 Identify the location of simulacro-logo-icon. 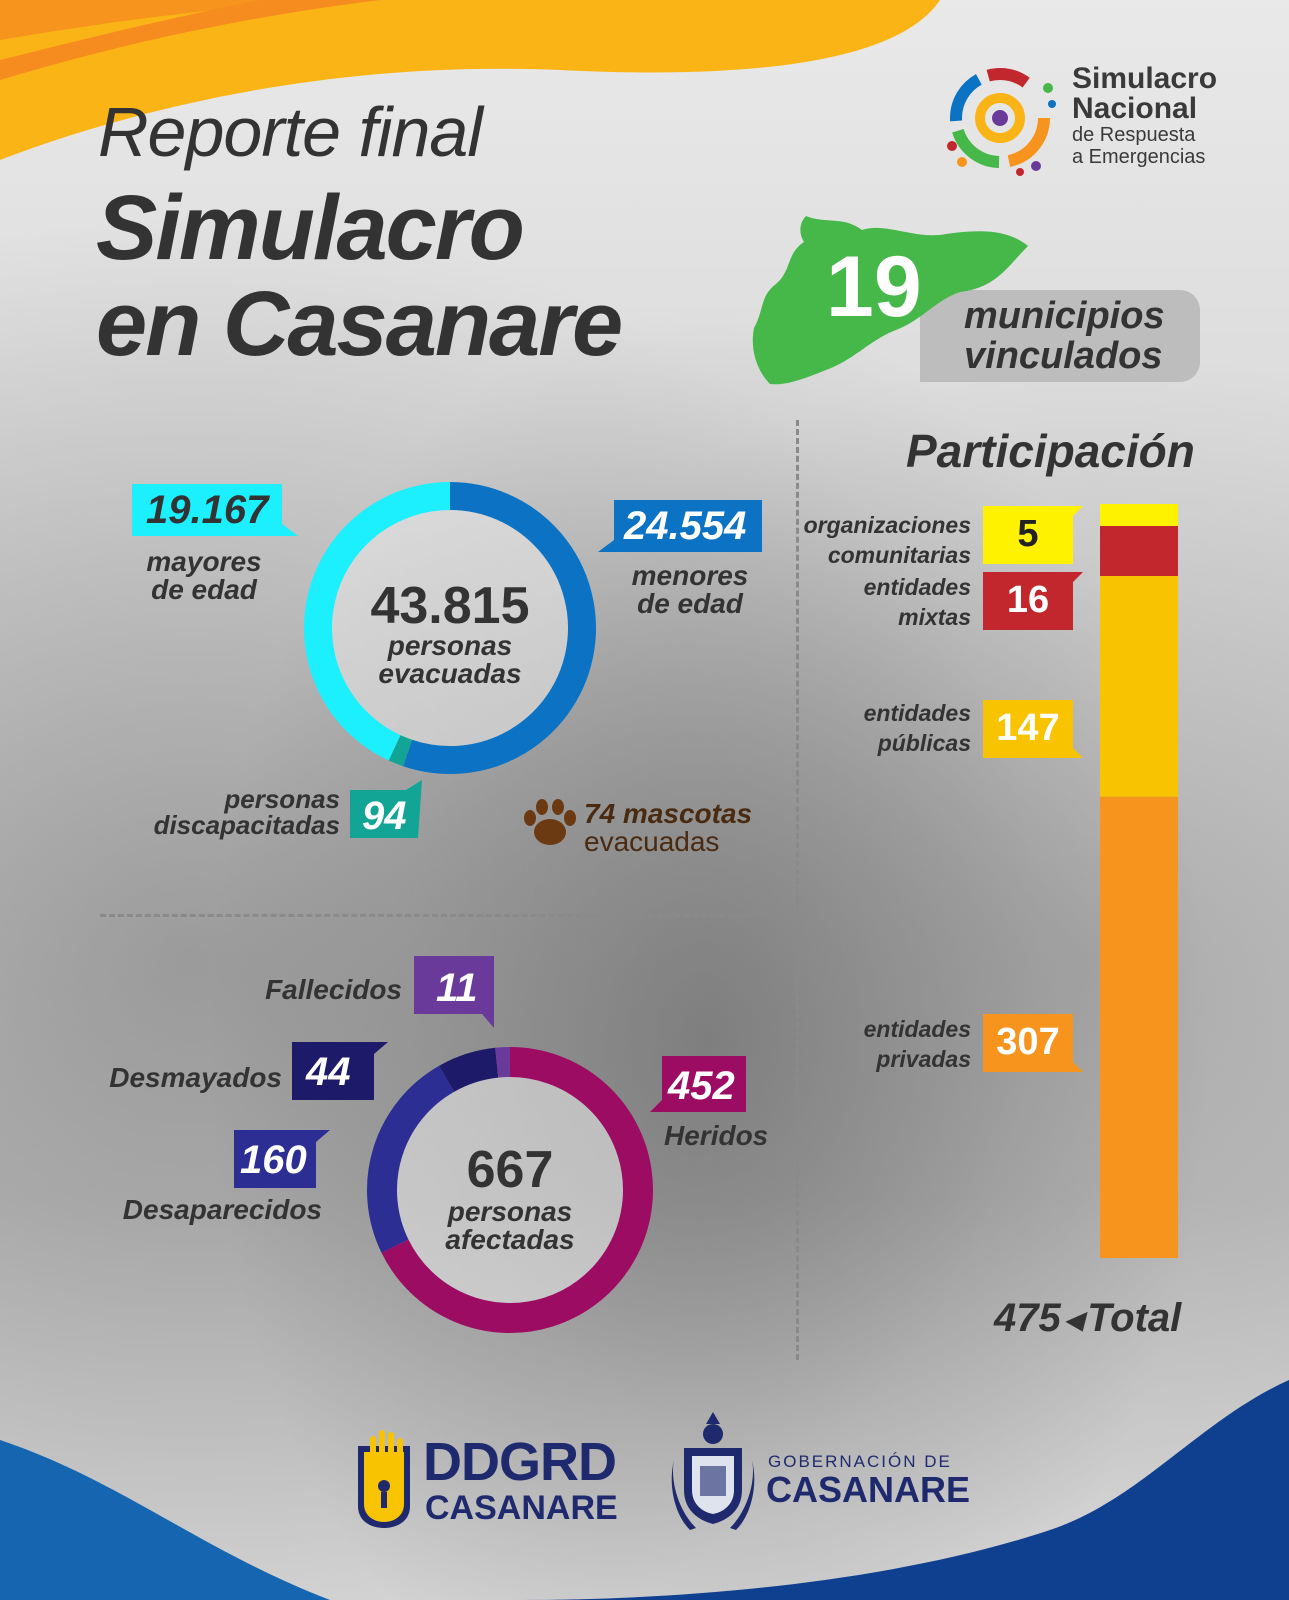
(1001, 122).